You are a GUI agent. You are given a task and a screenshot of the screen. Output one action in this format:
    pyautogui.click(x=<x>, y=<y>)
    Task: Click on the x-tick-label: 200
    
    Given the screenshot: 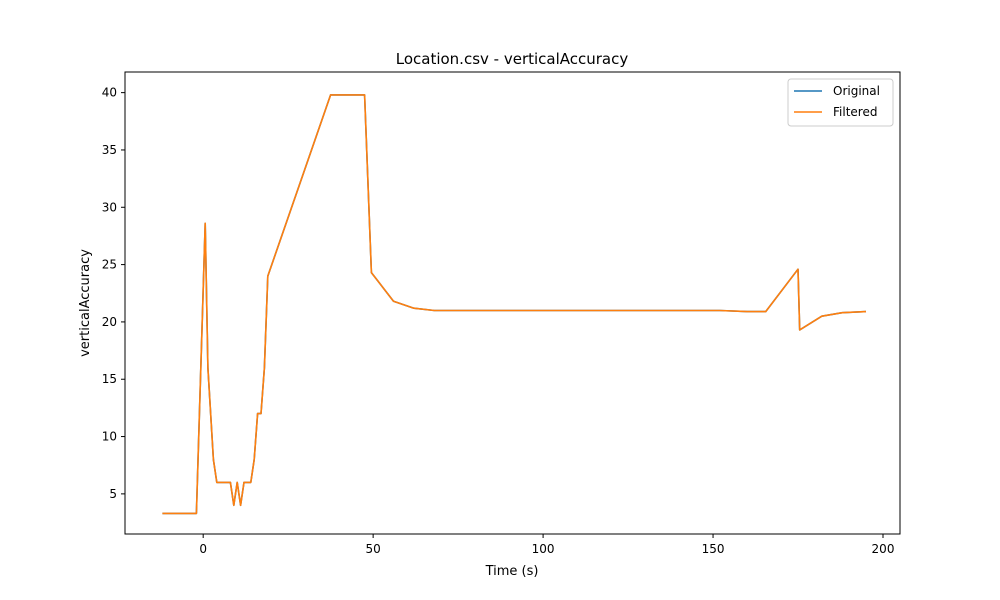 What is the action you would take?
    pyautogui.click(x=883, y=549)
    